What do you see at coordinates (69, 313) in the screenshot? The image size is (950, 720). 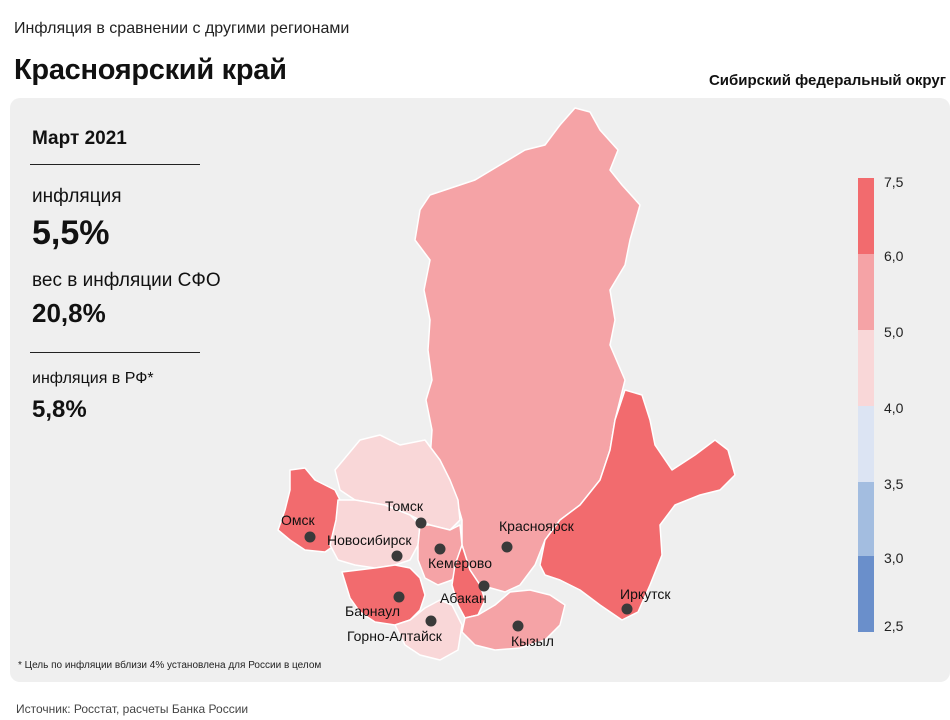 I see `weight-value: 20,8%` at bounding box center [69, 313].